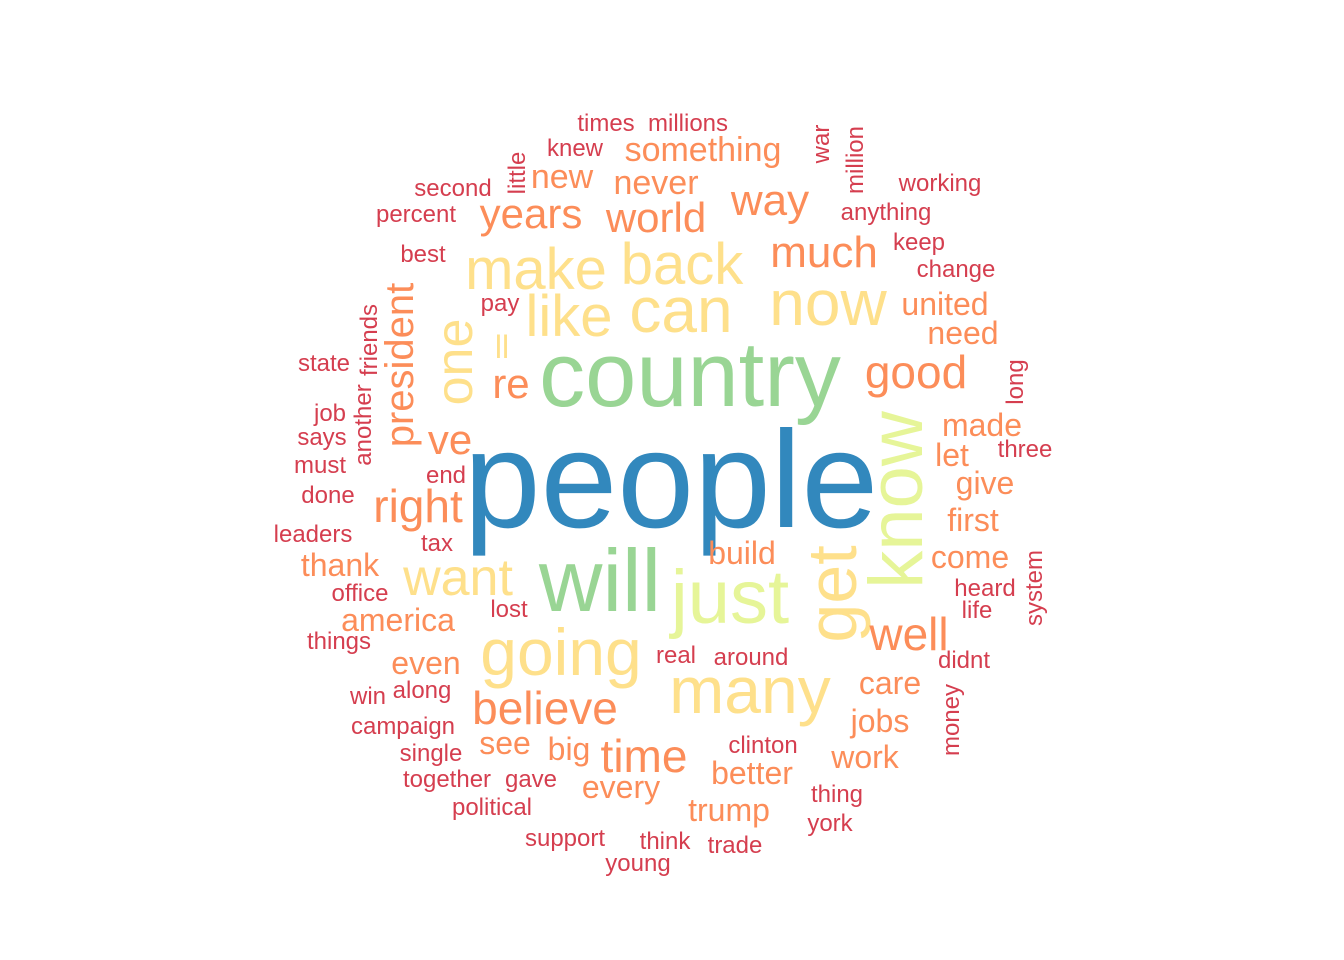 This screenshot has width=1344, height=960. I want to click on word-keep: keep, so click(919, 242).